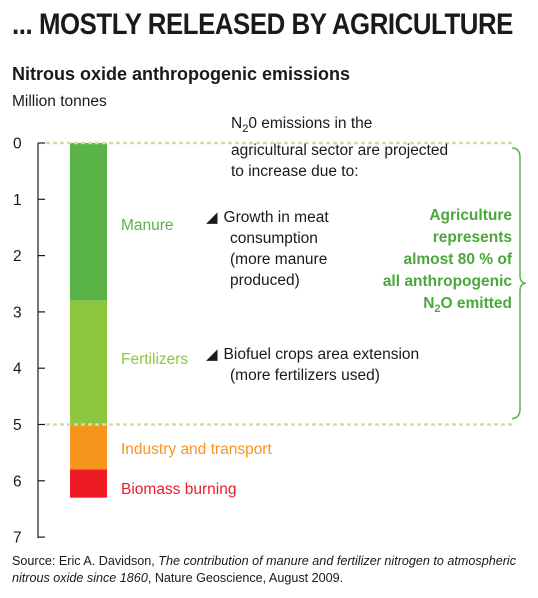 Image resolution: width=538 pixels, height=598 pixels. Describe the element at coordinates (59, 101) in the screenshot. I see `y-axis-label: Million tonnes` at that location.